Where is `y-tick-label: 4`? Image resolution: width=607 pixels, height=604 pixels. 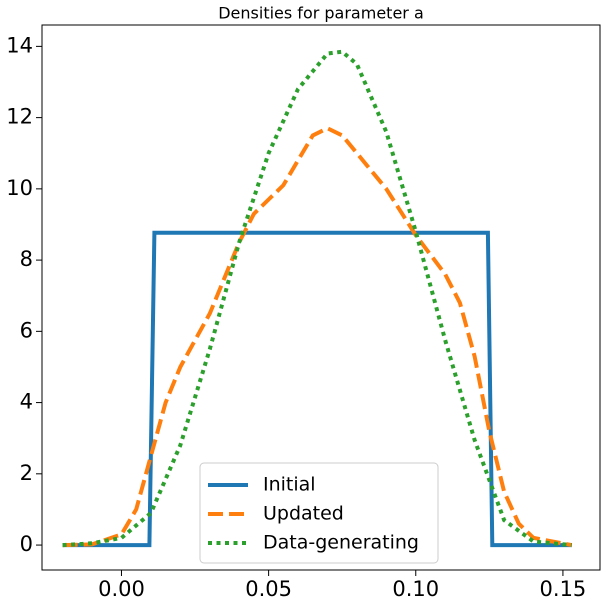
y-tick-label: 4 is located at coordinates (26, 402).